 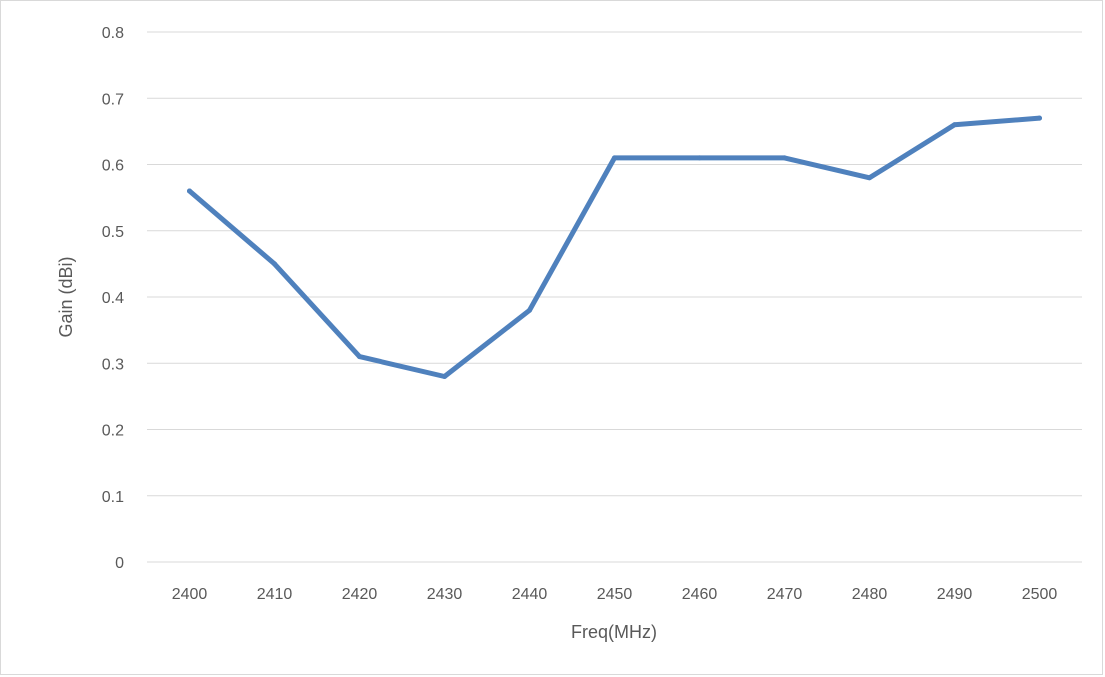 I want to click on x-tick-label: 2430, so click(x=445, y=594).